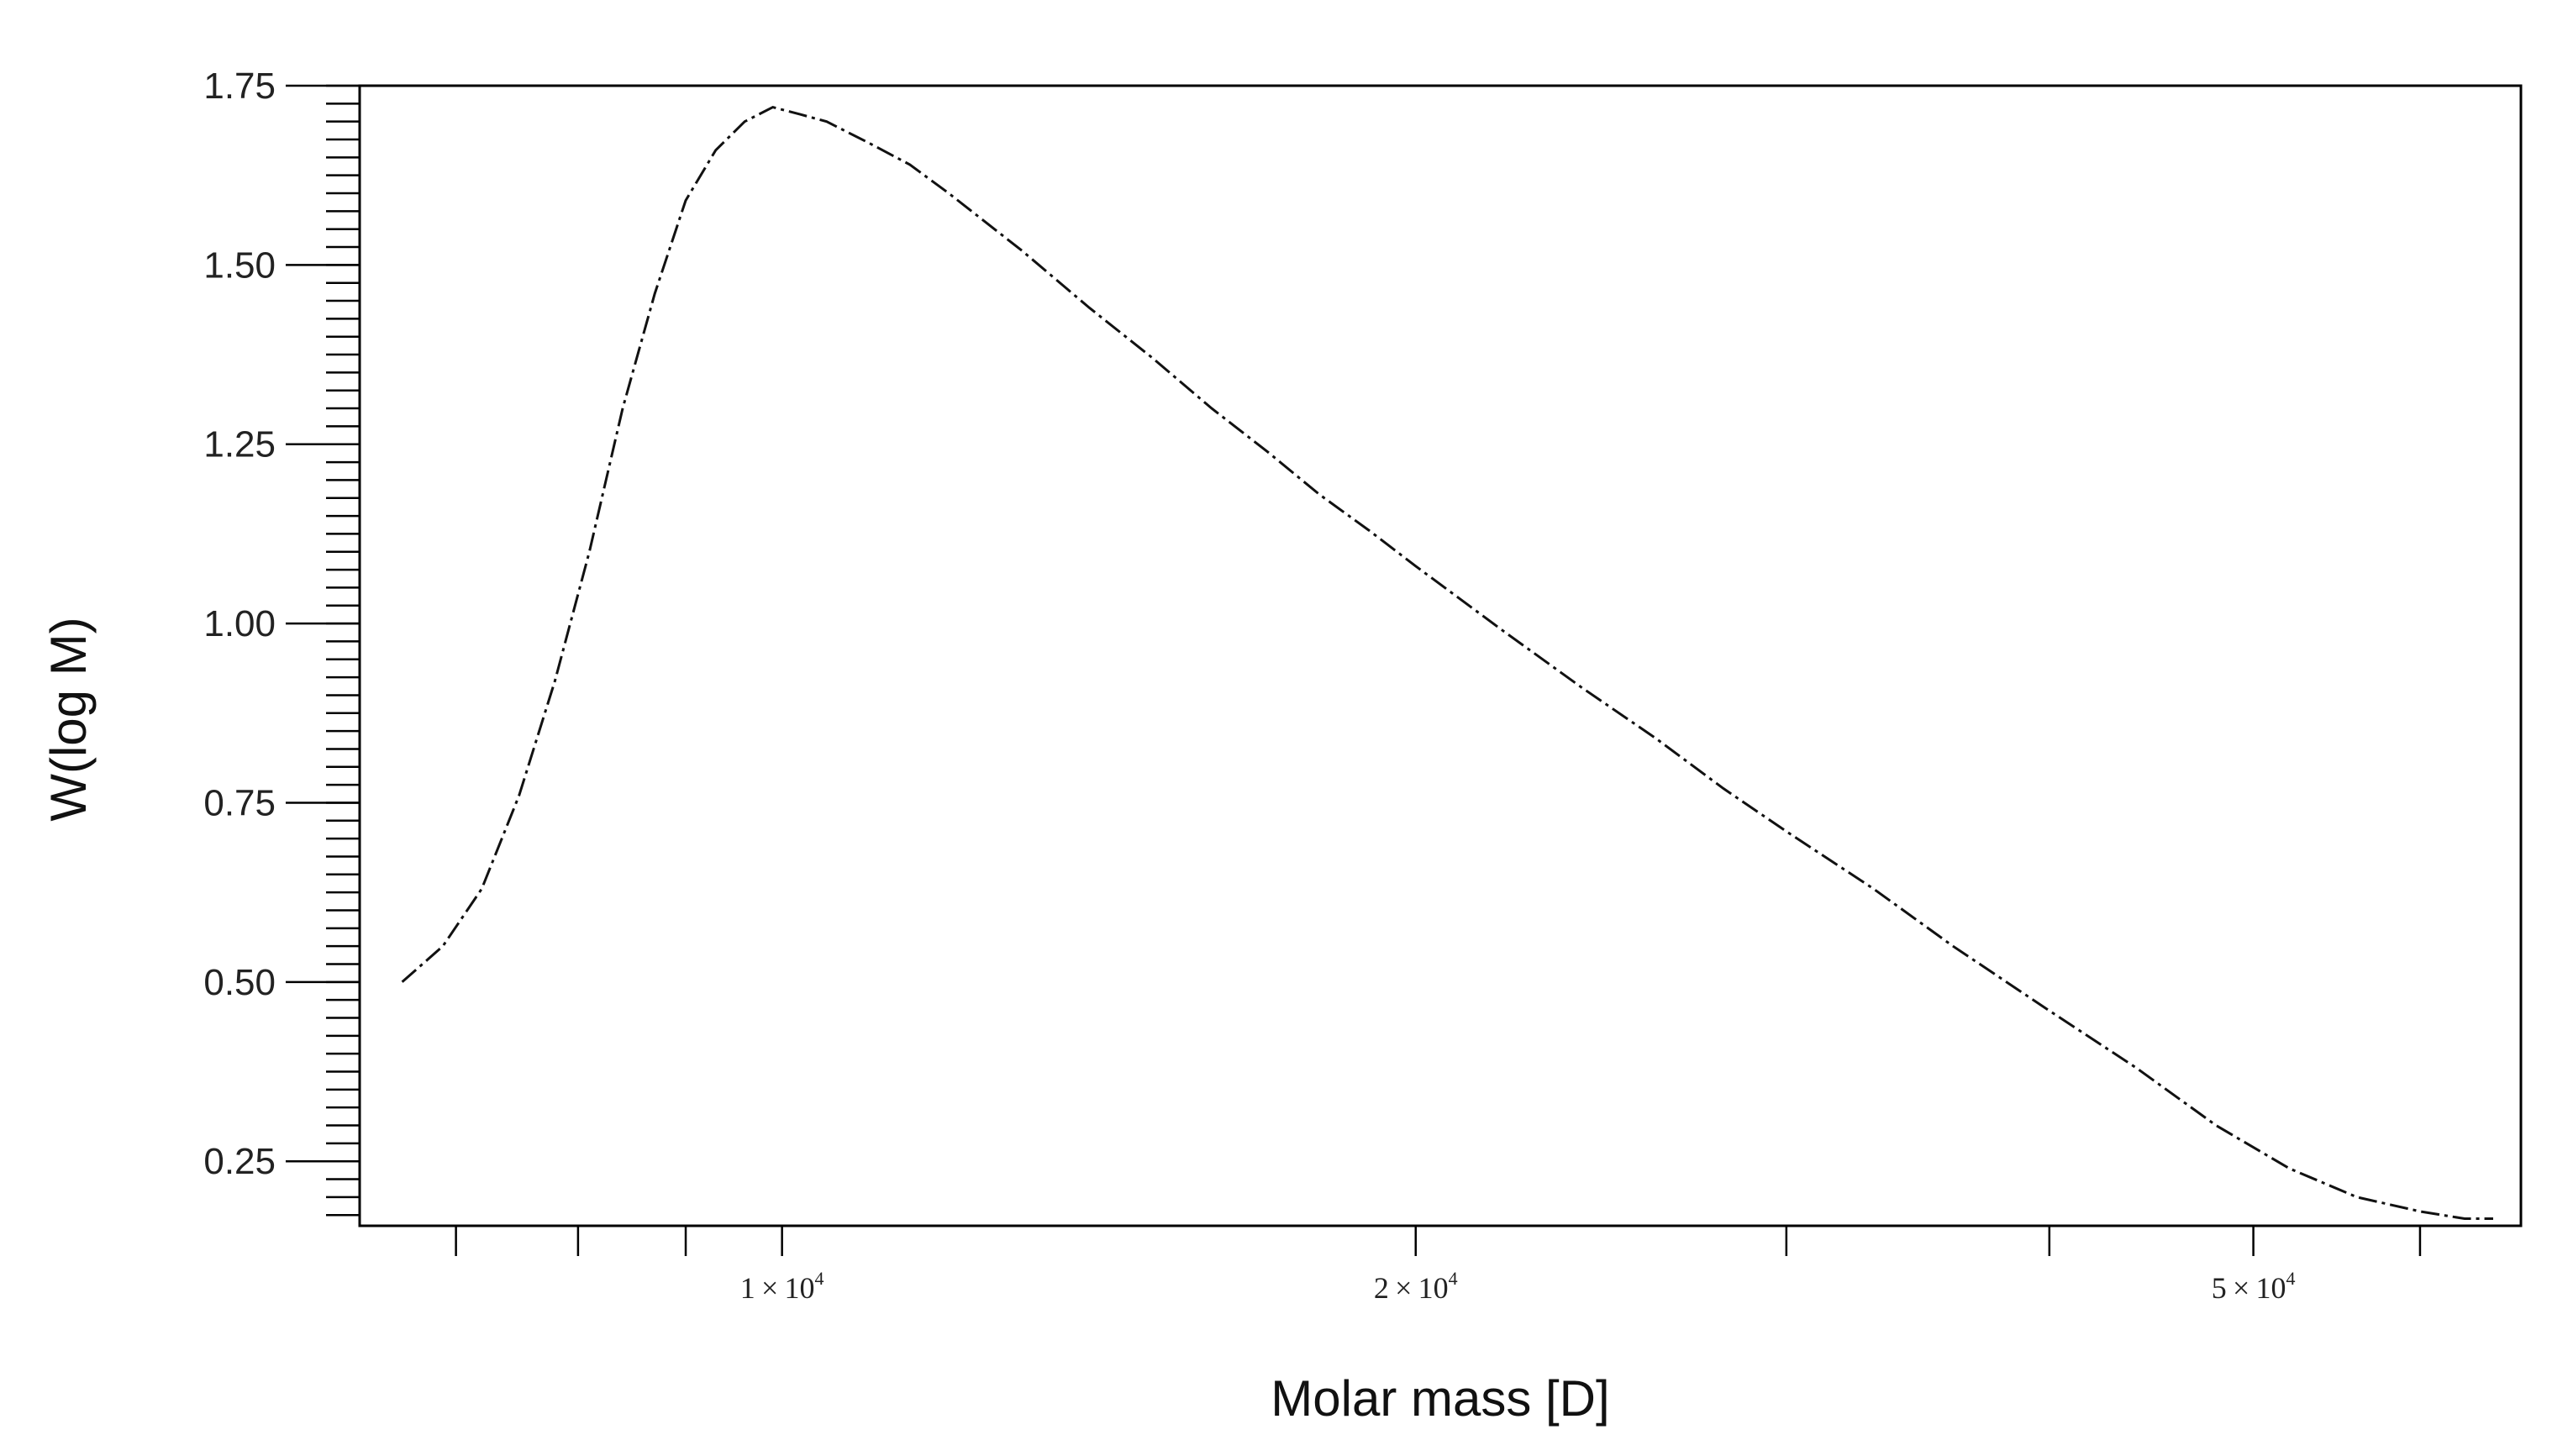 This screenshot has height=1456, width=2552. Describe the element at coordinates (240, 265) in the screenshot. I see `y-tick-label: 1.50` at that location.